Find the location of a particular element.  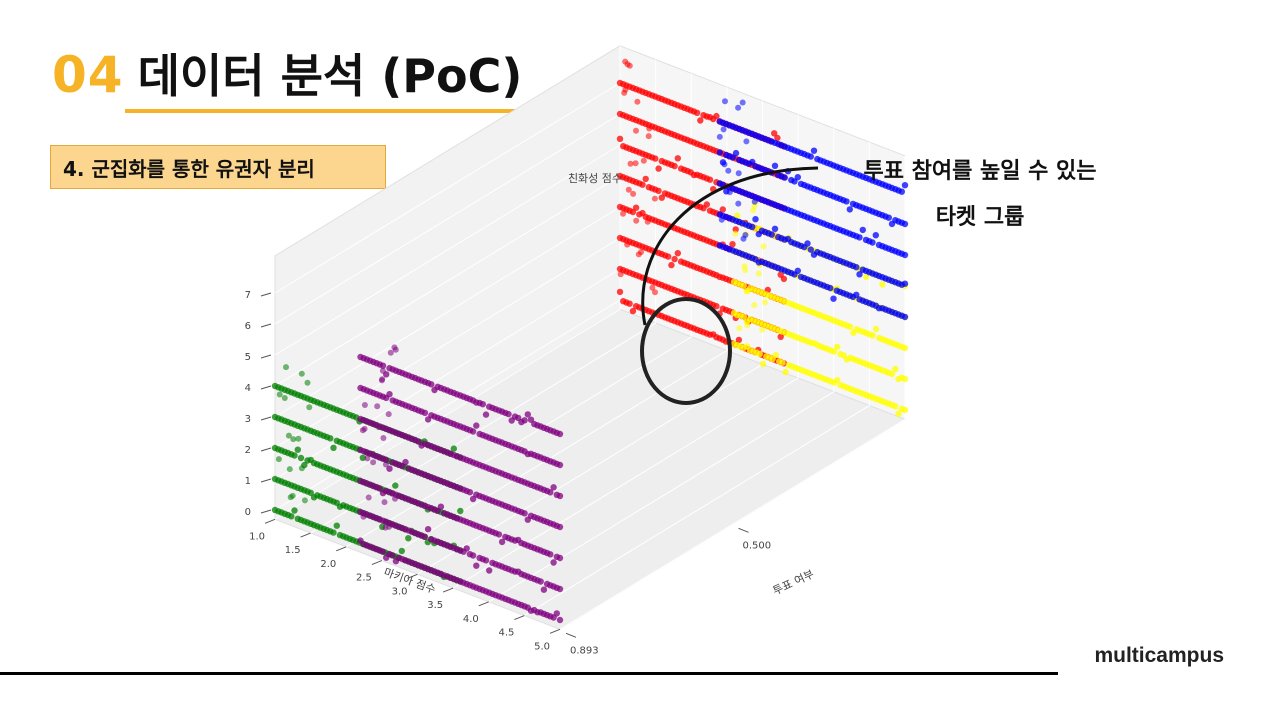

title-text: 데이터 분석 (PoC) is located at coordinates (330, 76).